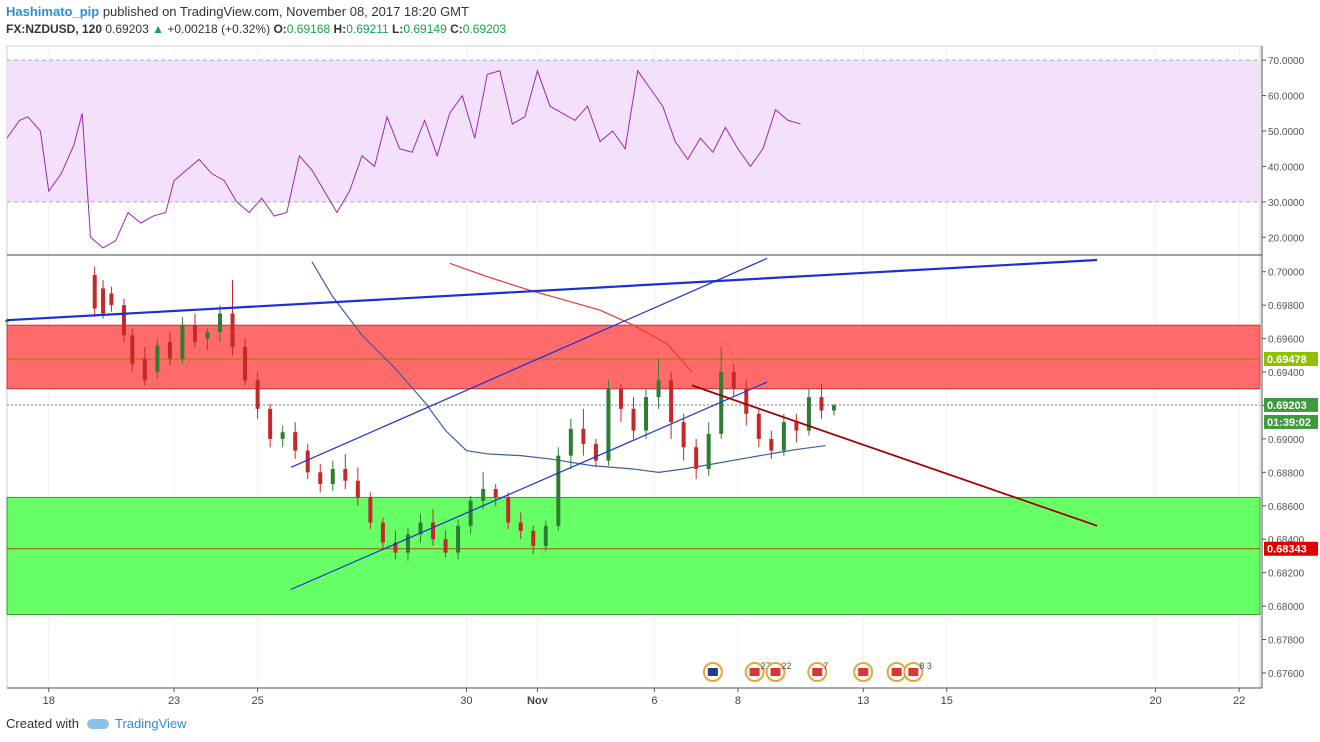 The height and width of the screenshot is (742, 1320). I want to click on trendline-long-blue, so click(552, 290).